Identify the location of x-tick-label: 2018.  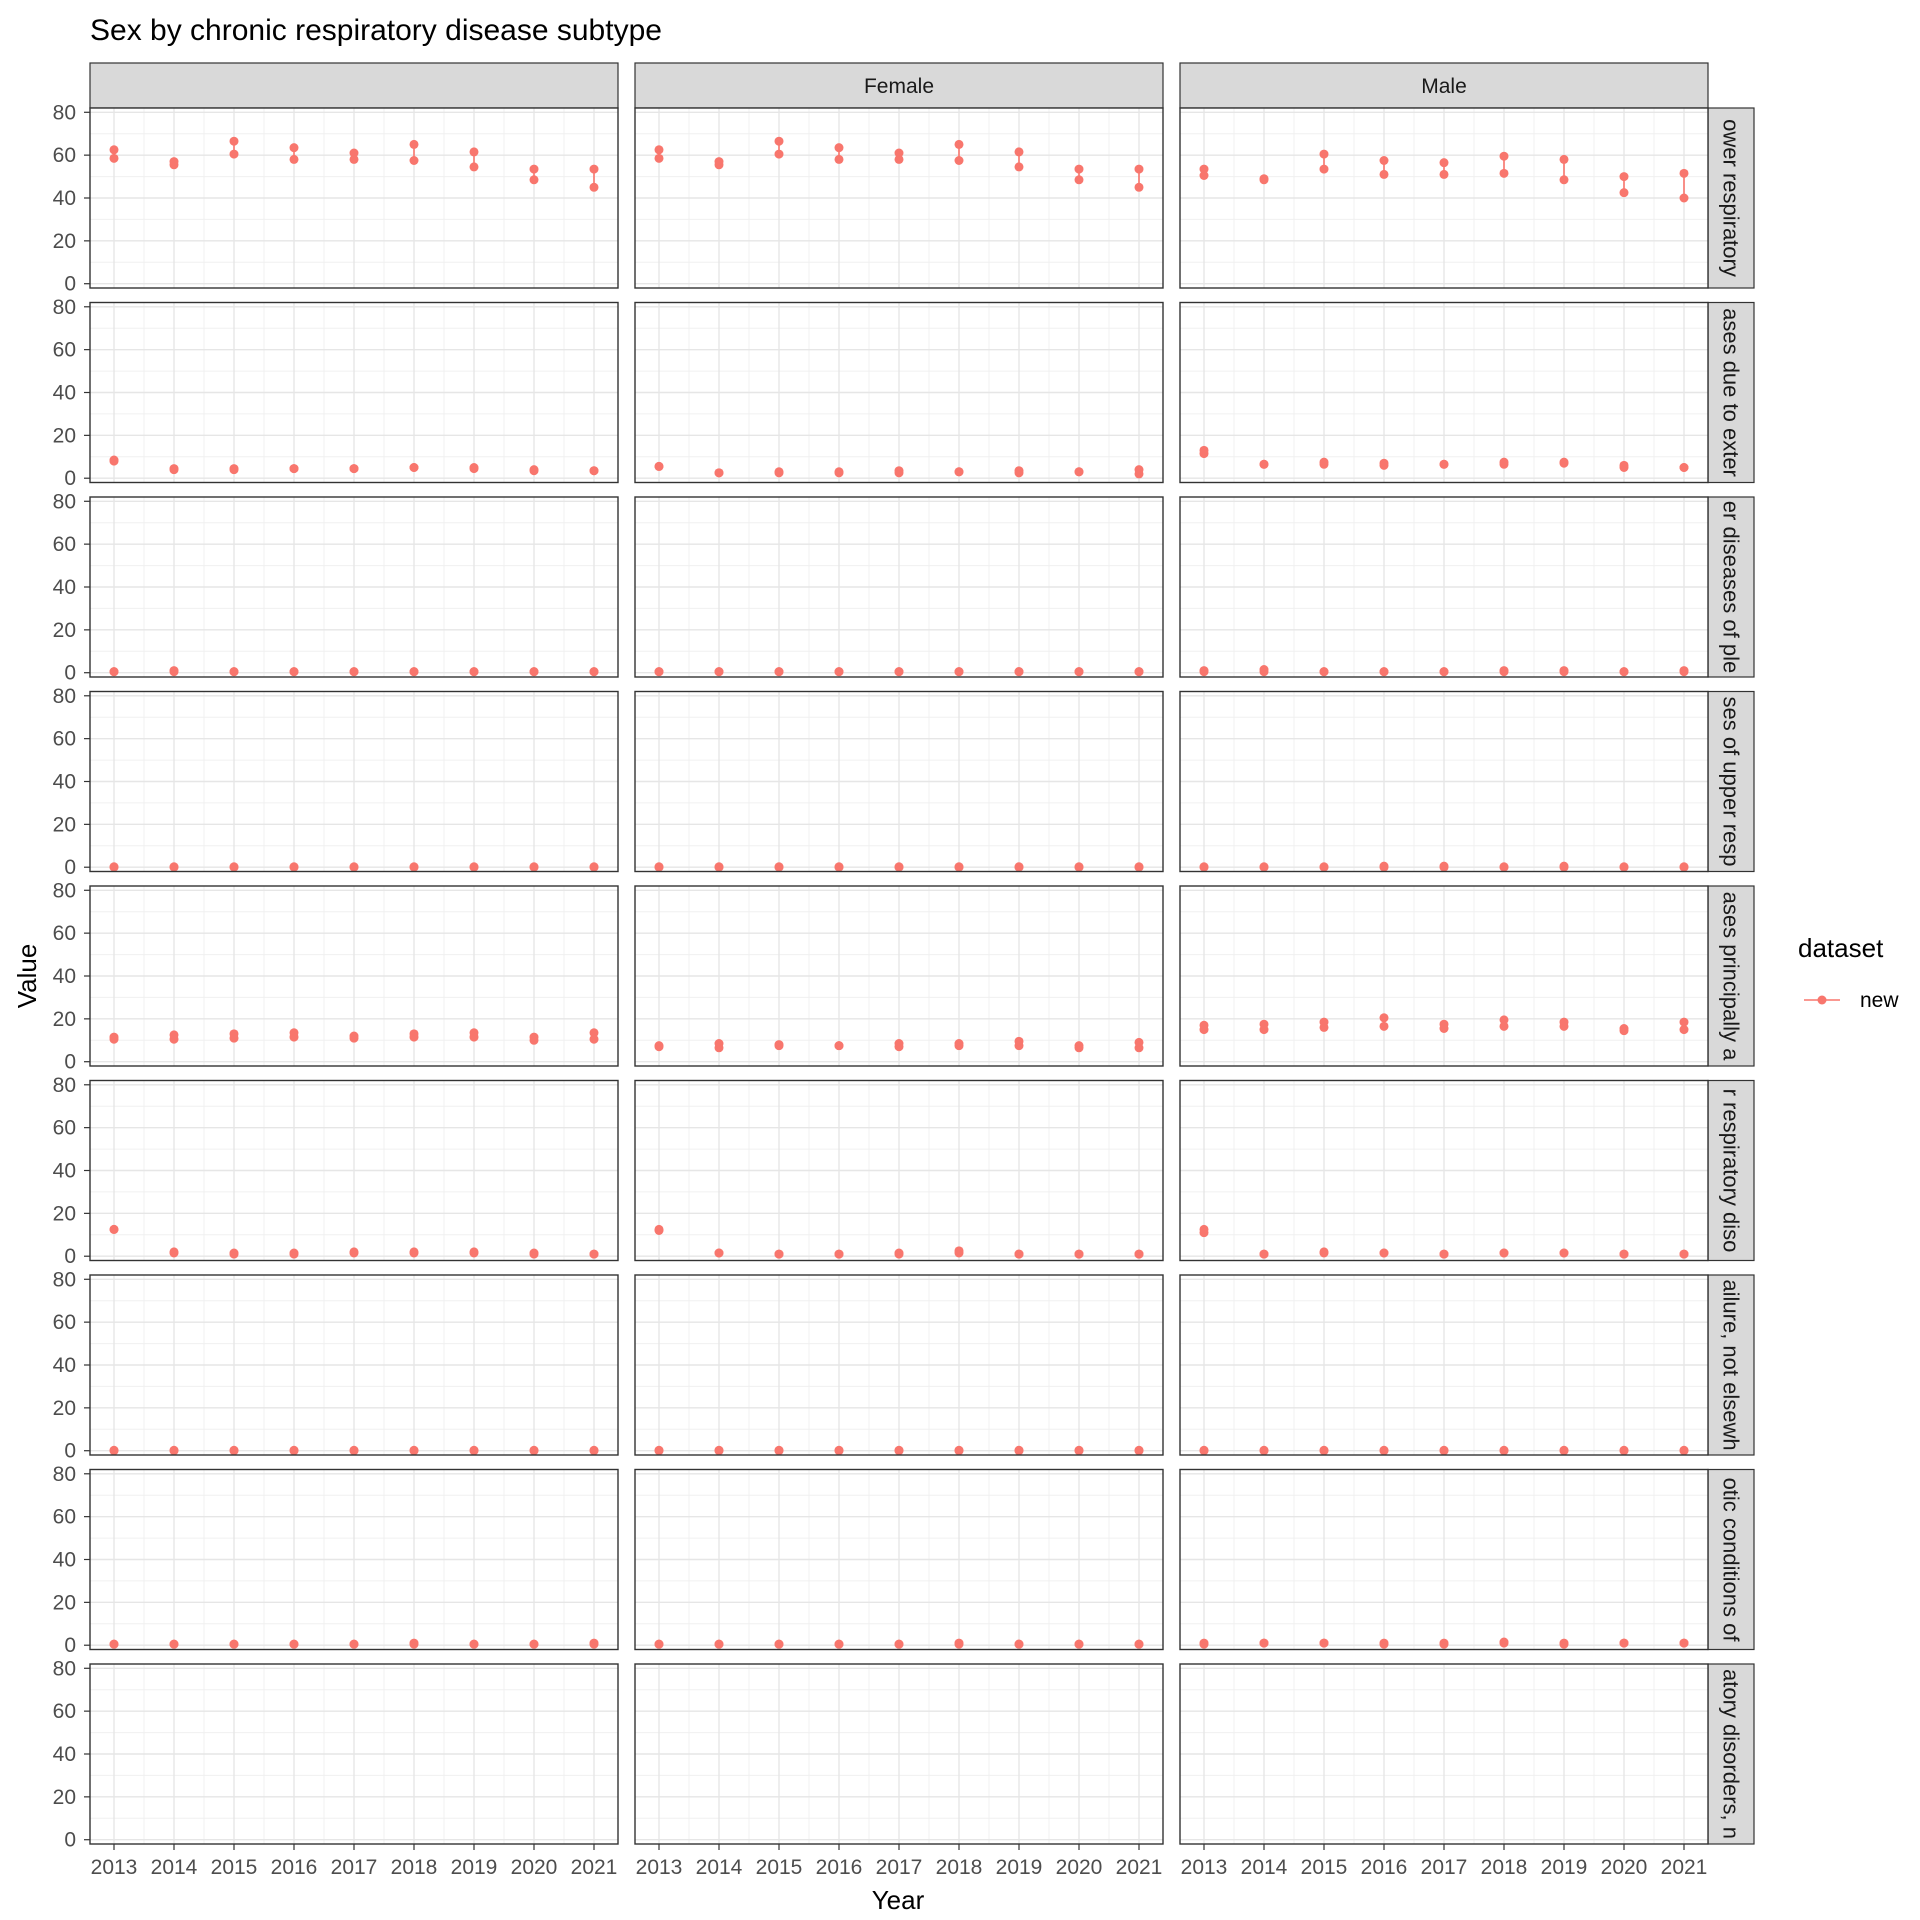
(1504, 1867).